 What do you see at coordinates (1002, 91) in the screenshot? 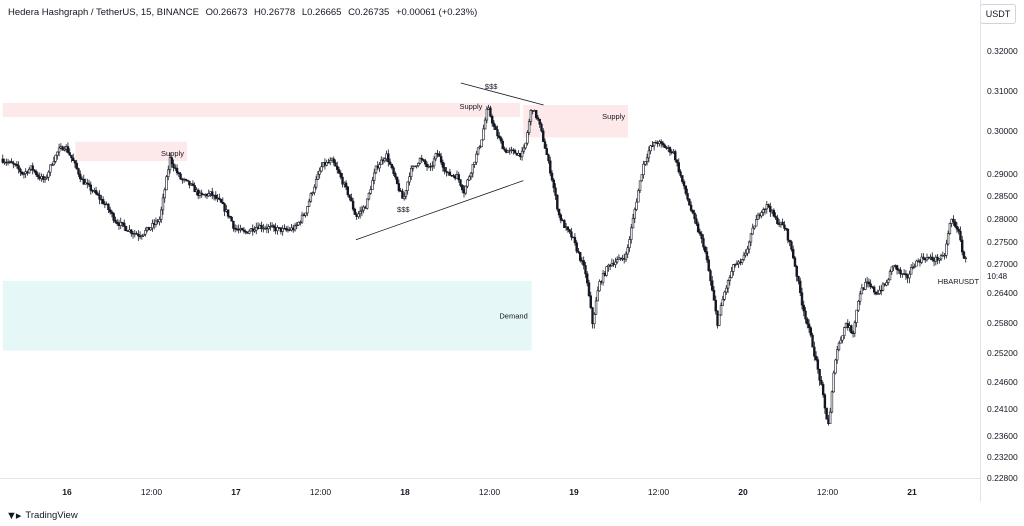
I see `price-tick-label: 0.31000` at bounding box center [1002, 91].